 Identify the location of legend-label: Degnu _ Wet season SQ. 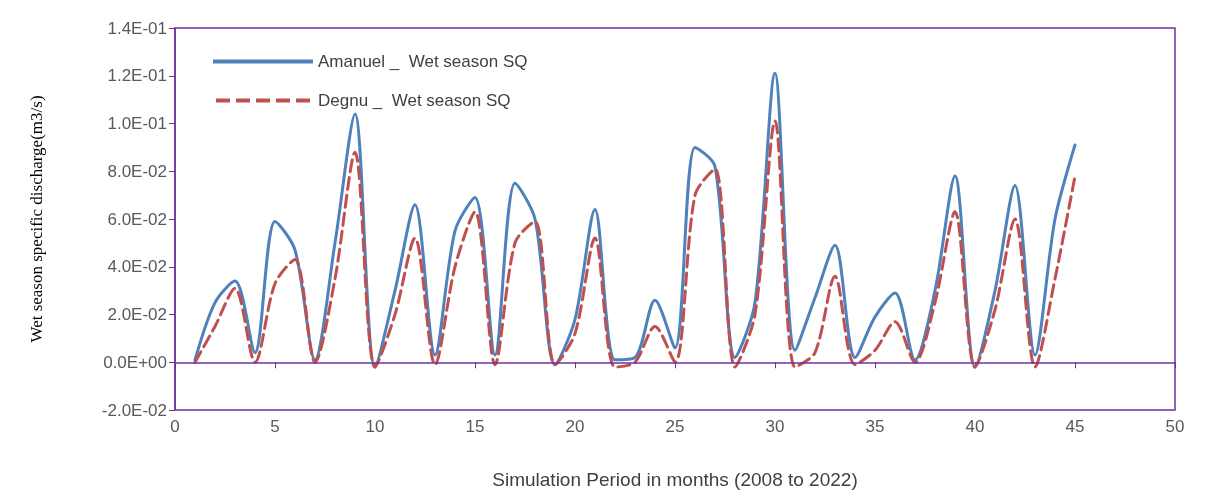
(414, 100).